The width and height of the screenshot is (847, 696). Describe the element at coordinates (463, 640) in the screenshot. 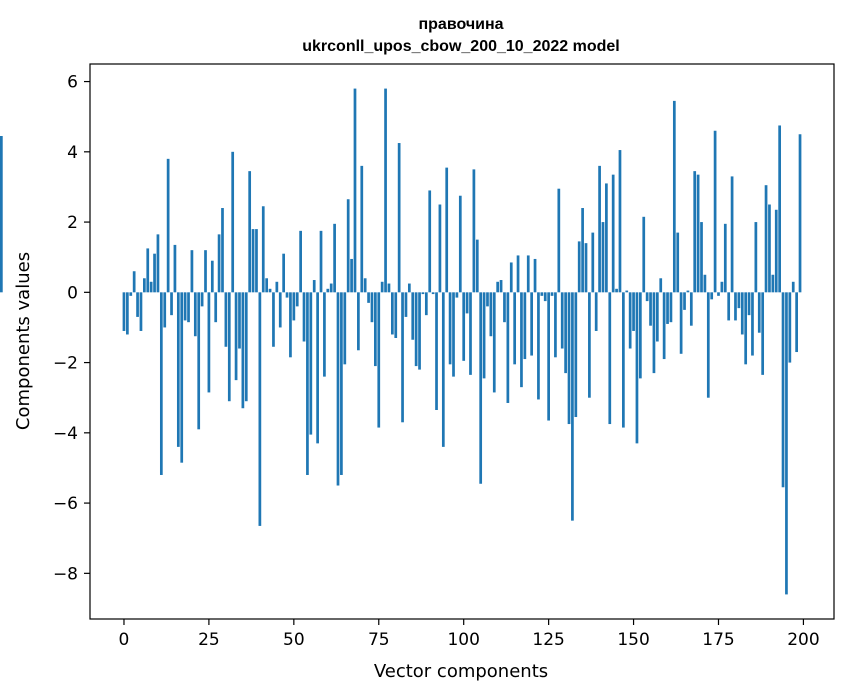

I see `x-tick-label: 100` at that location.